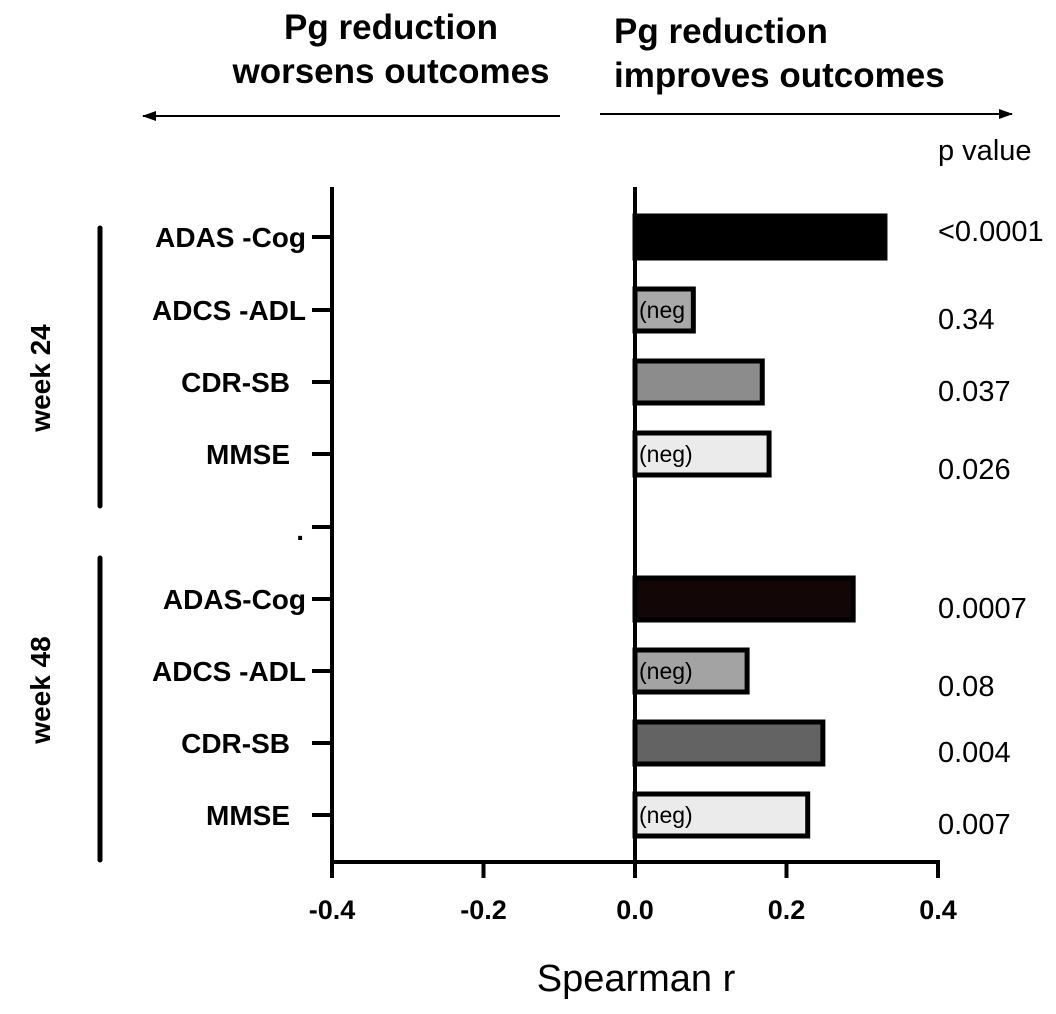  What do you see at coordinates (40, 378) in the screenshot?
I see `group-label: week 24` at bounding box center [40, 378].